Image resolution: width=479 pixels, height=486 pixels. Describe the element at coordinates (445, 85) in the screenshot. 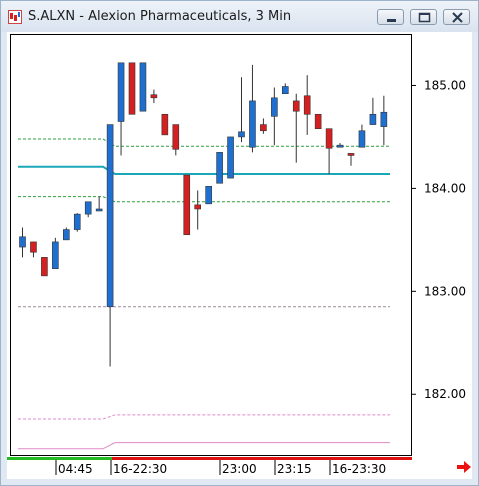

I see `y-tick-label: 185.00` at that location.